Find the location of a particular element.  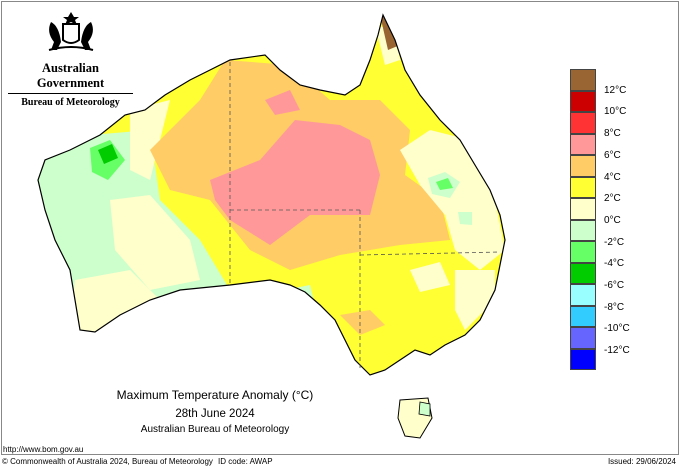

map-source: Australian Bureau of Meteorology is located at coordinates (215, 429).